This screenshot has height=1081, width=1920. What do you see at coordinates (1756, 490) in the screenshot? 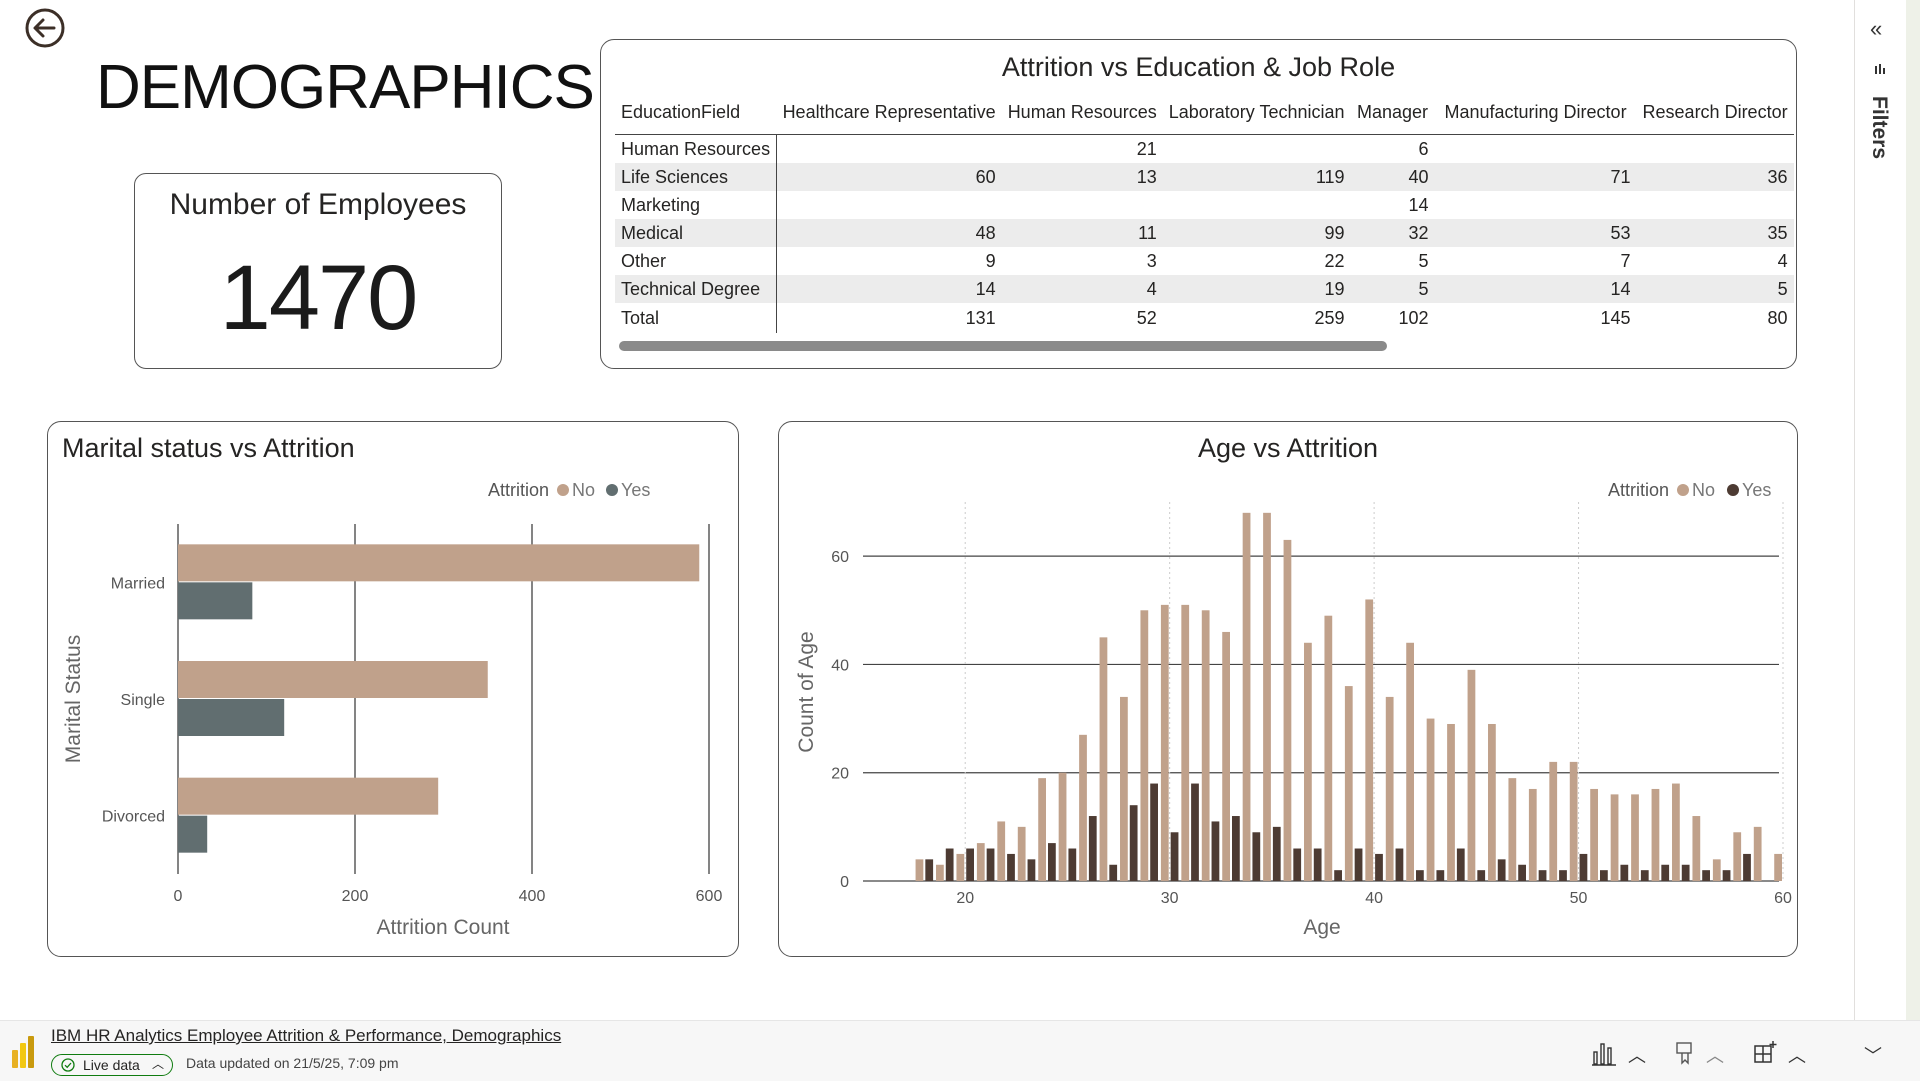
I see `legend-label-yes: Yes` at bounding box center [1756, 490].